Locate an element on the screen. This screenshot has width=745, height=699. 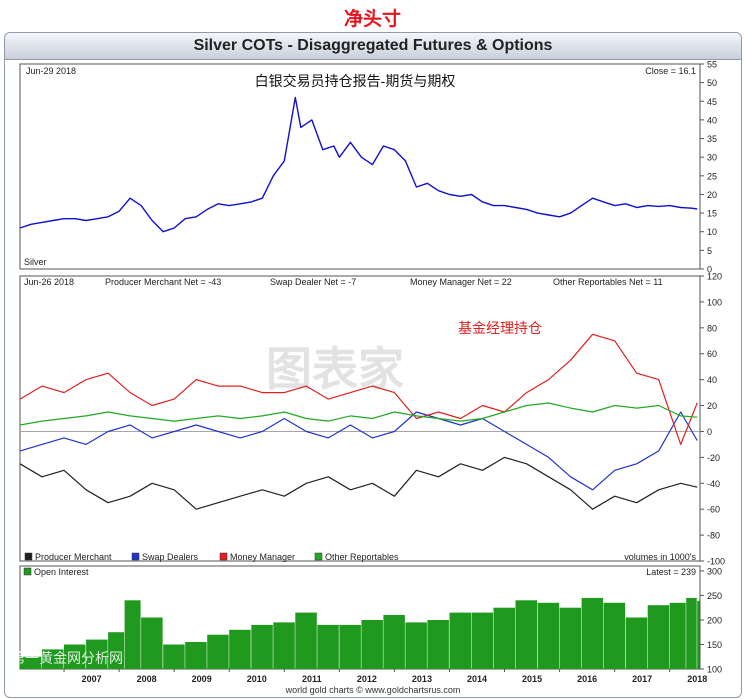
oi-series-label: Open Interest is located at coordinates (61, 572).